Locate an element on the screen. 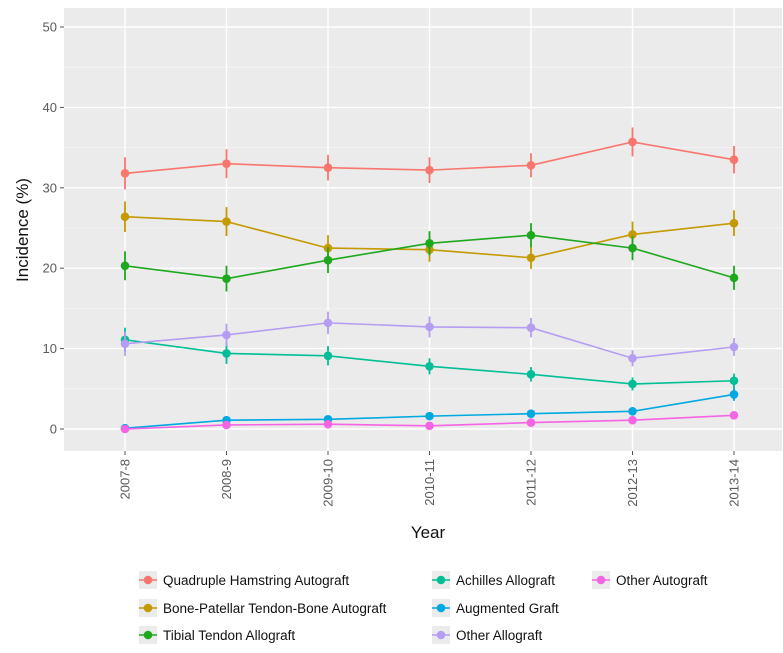  x-tick-label: 2012-13 is located at coordinates (632, 483).